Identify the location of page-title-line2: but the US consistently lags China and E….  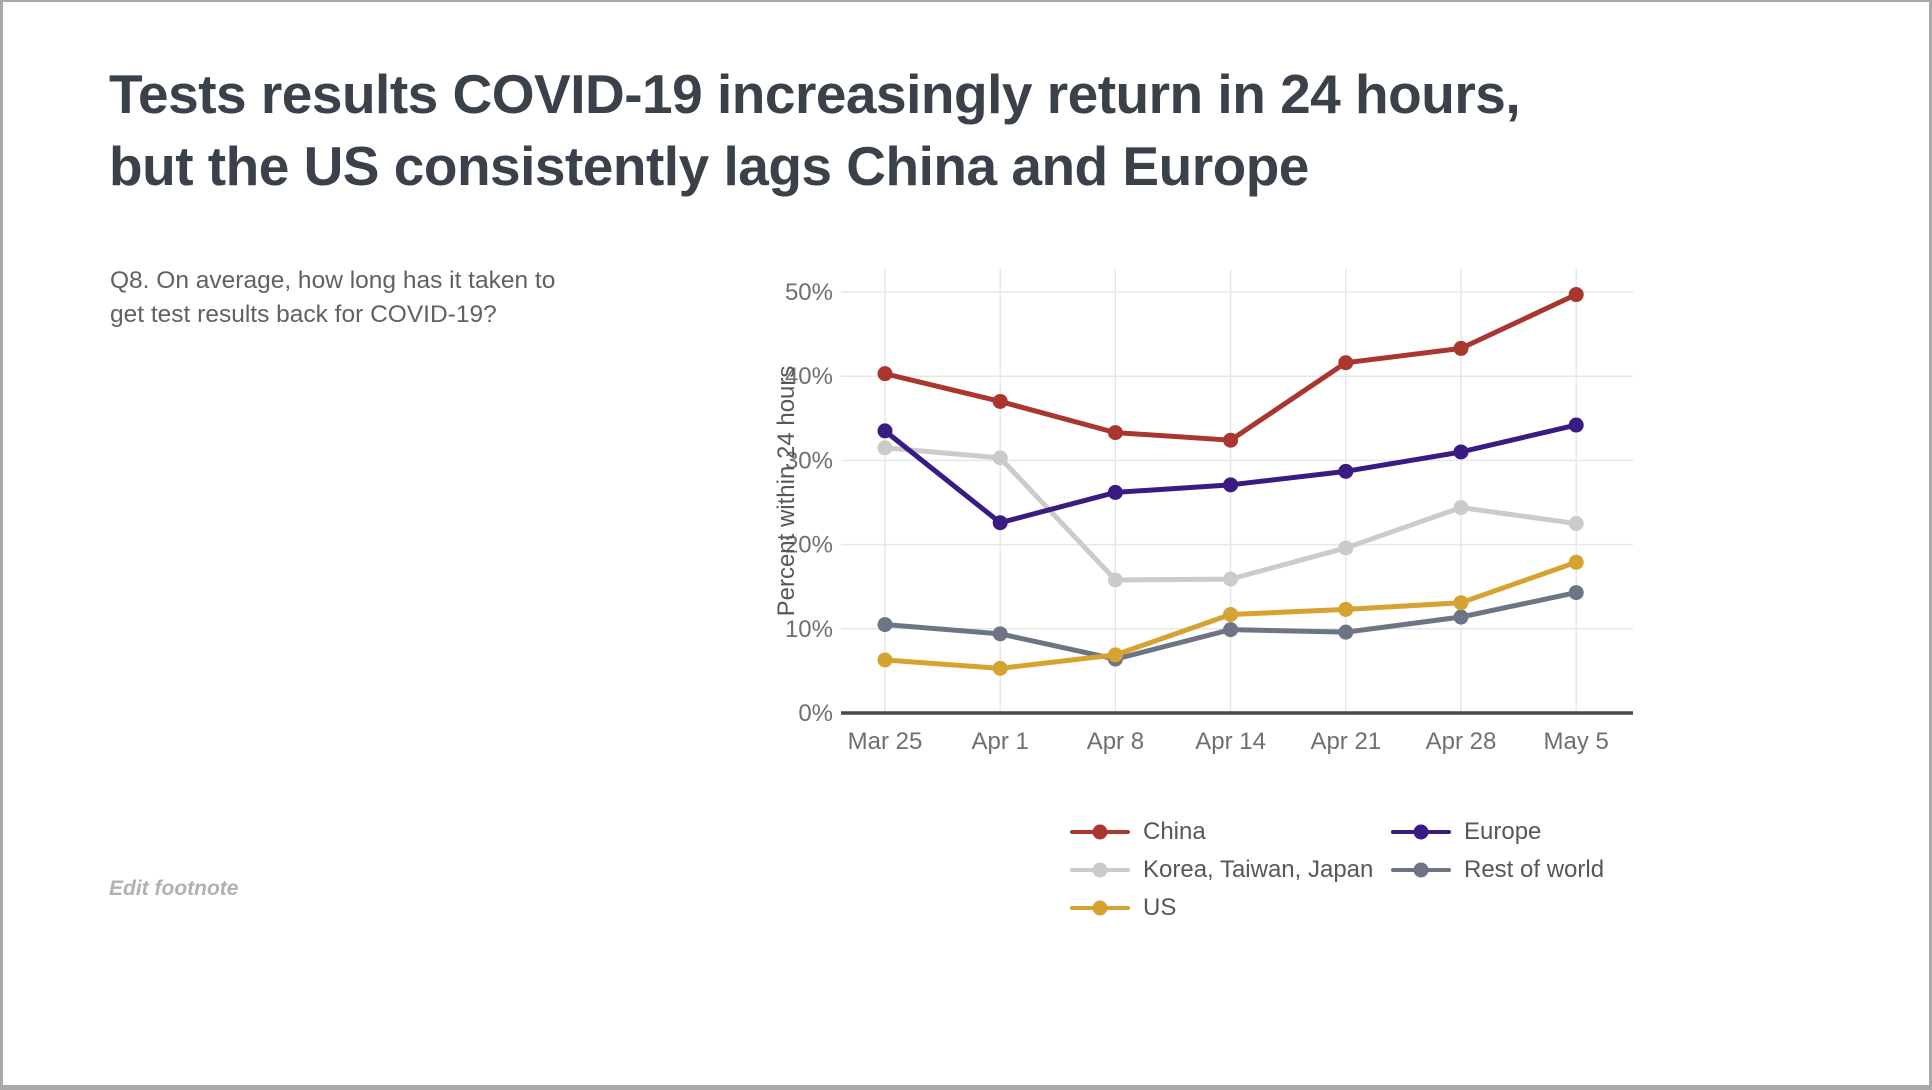
(709, 166).